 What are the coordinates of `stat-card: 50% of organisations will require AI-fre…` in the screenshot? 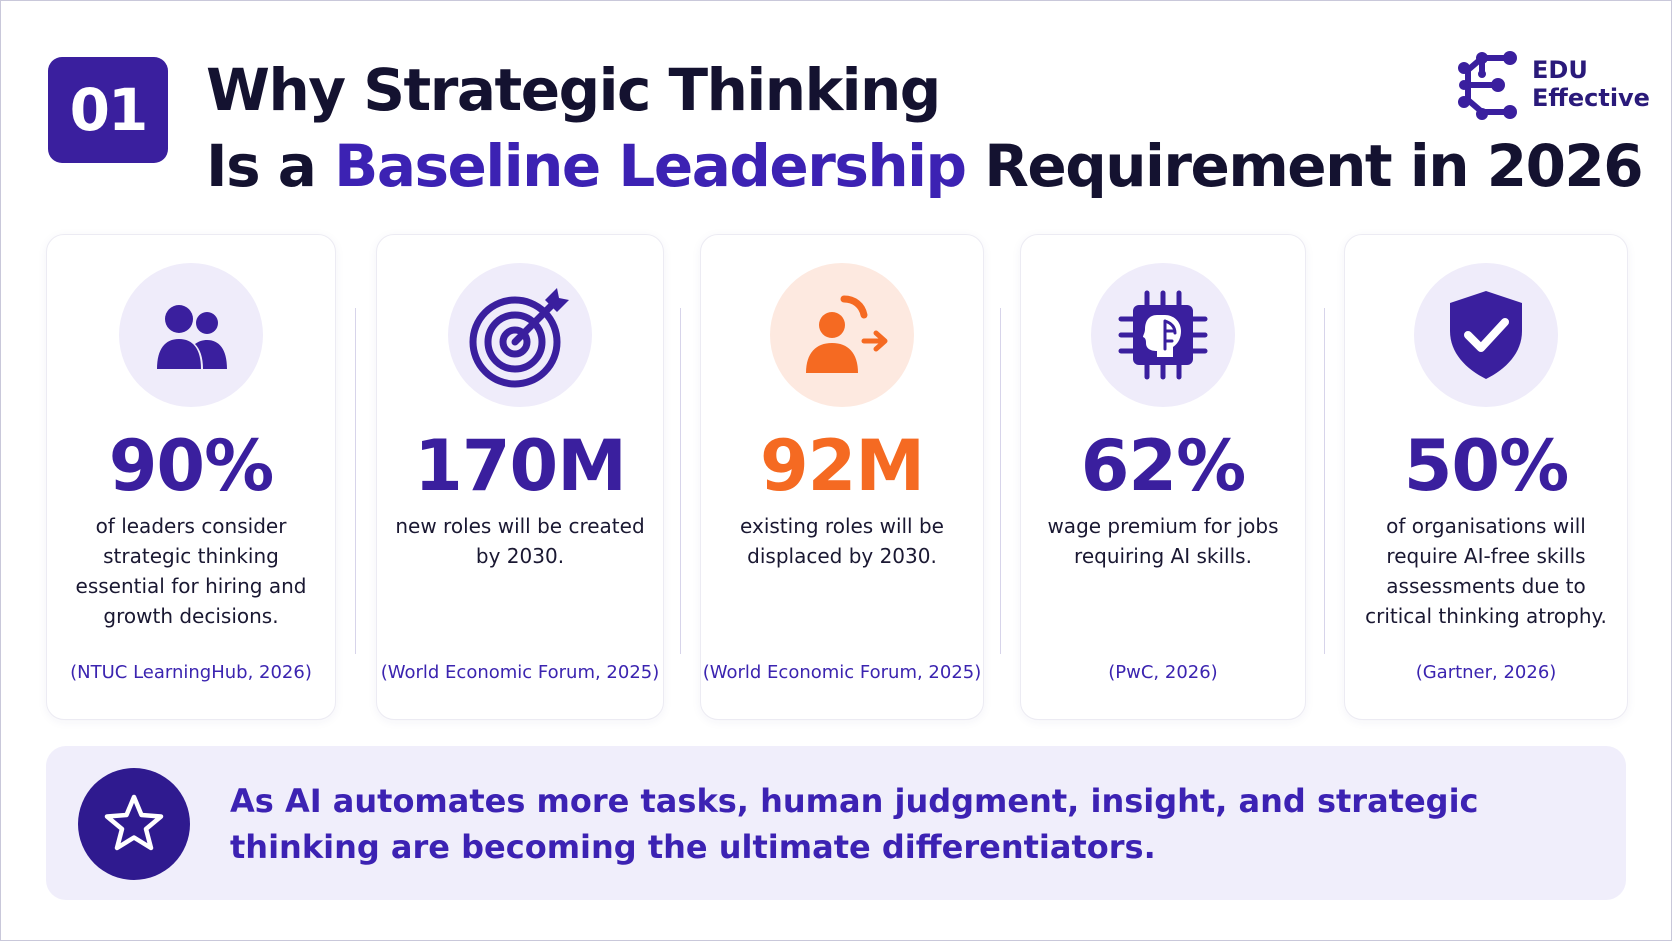 It's located at (1486, 477).